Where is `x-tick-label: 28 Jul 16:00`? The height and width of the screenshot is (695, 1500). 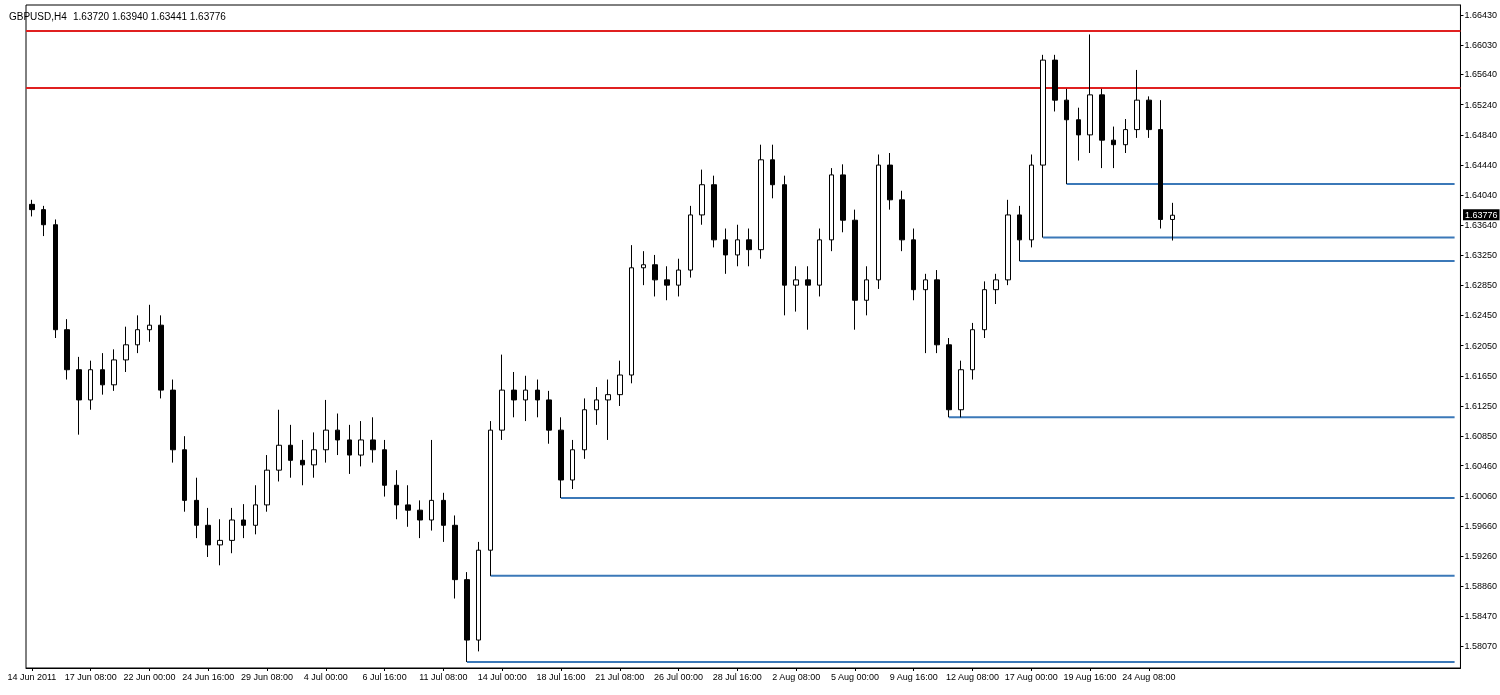 x-tick-label: 28 Jul 16:00 is located at coordinates (737, 676).